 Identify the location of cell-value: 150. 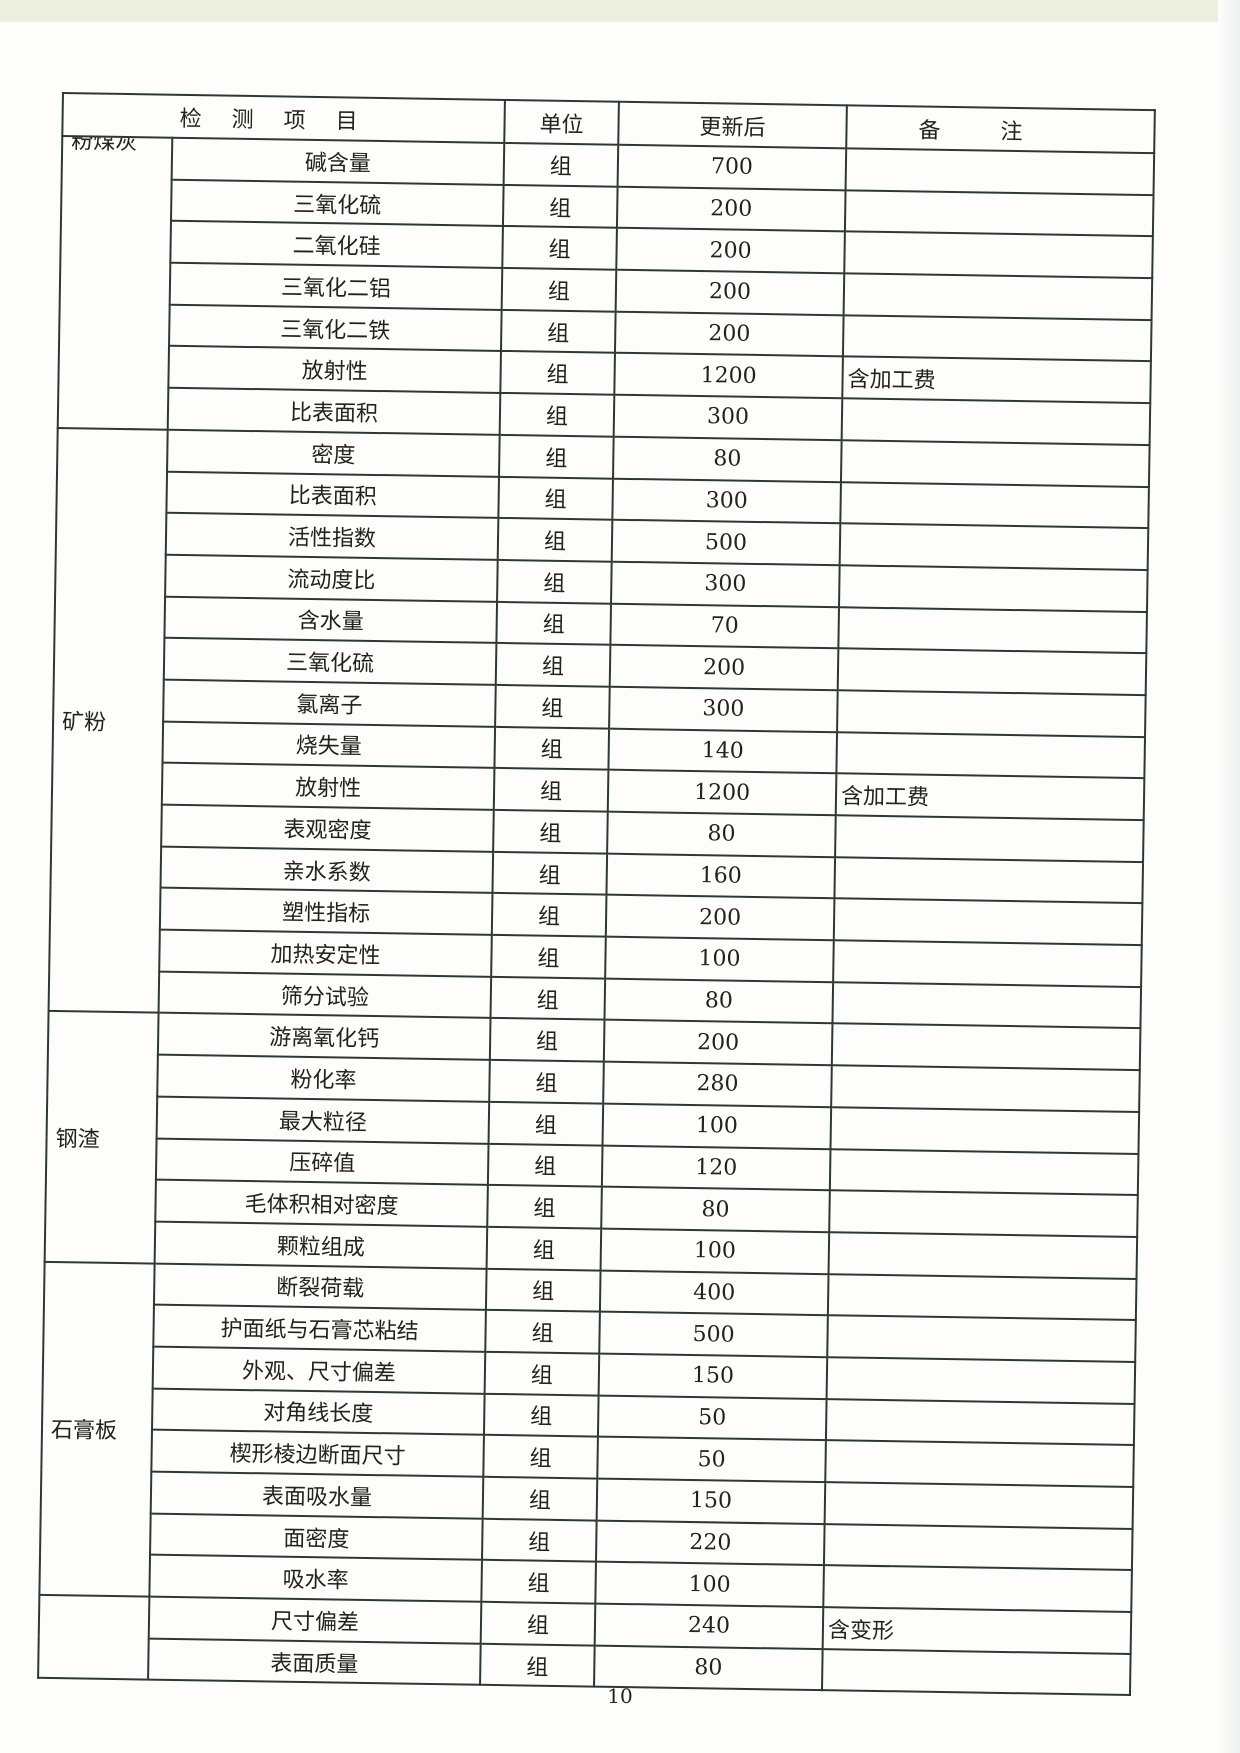
(713, 1376).